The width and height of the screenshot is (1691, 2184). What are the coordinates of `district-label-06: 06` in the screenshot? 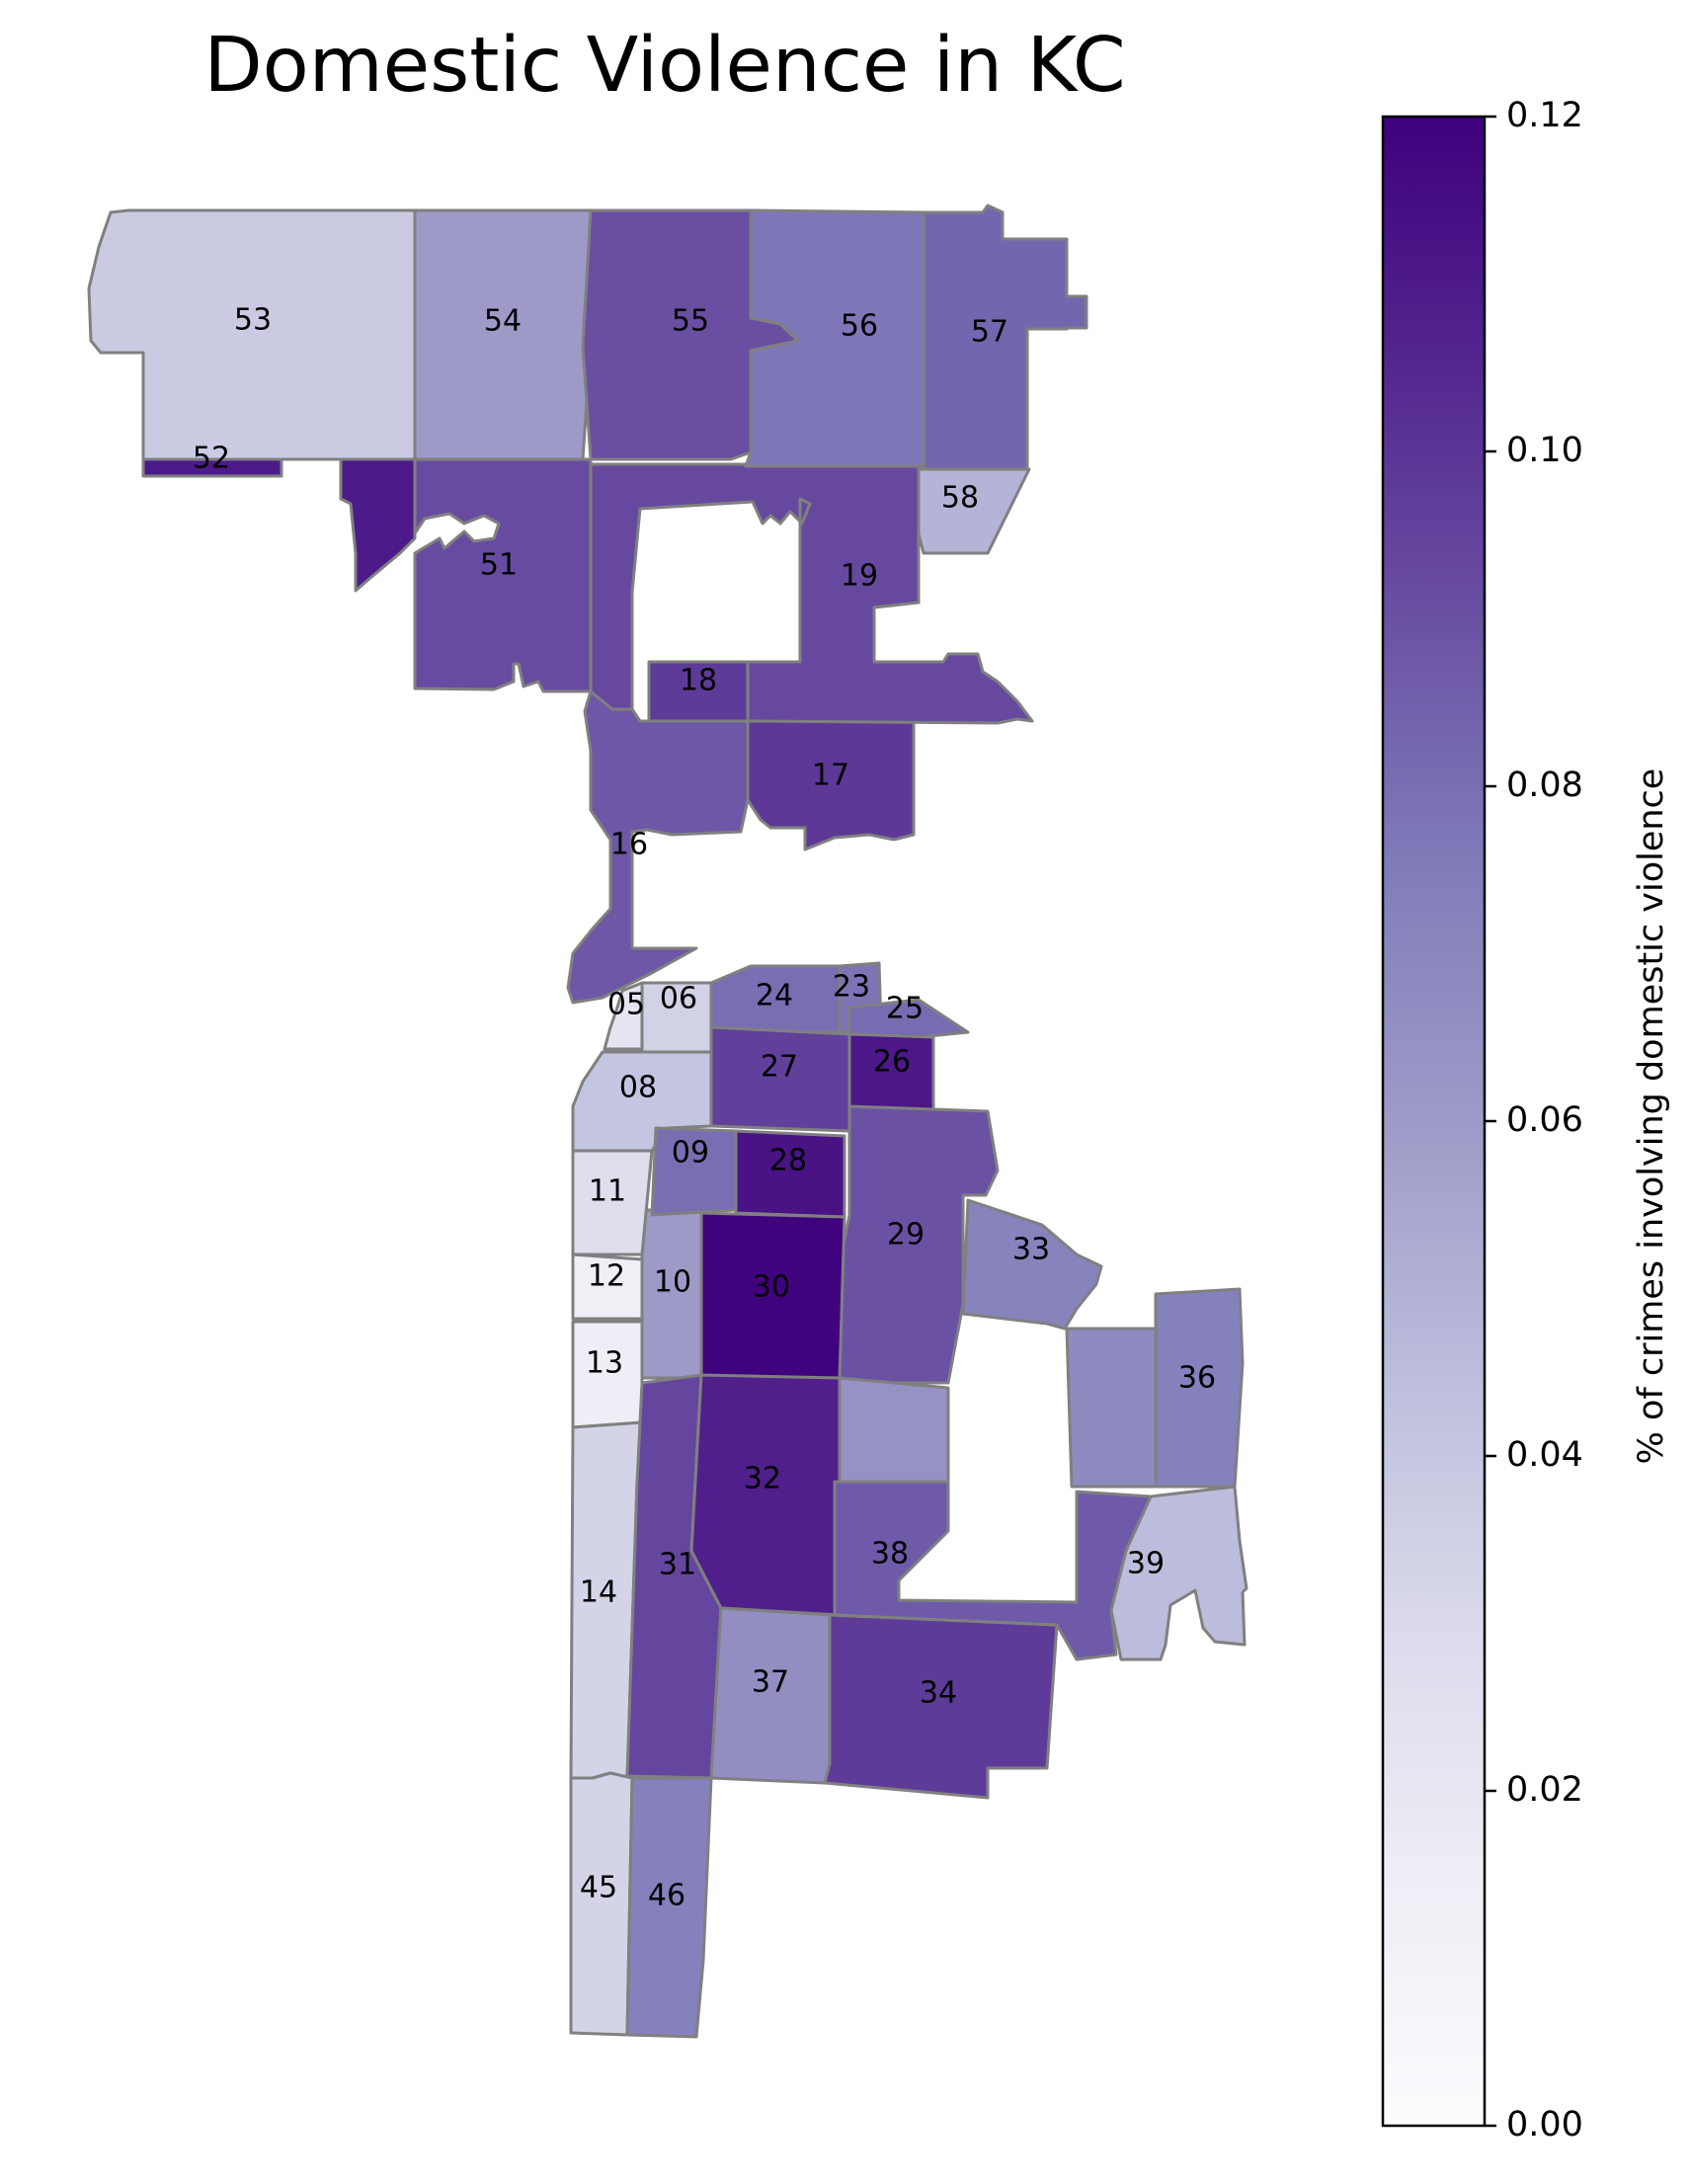 It's located at (678, 999).